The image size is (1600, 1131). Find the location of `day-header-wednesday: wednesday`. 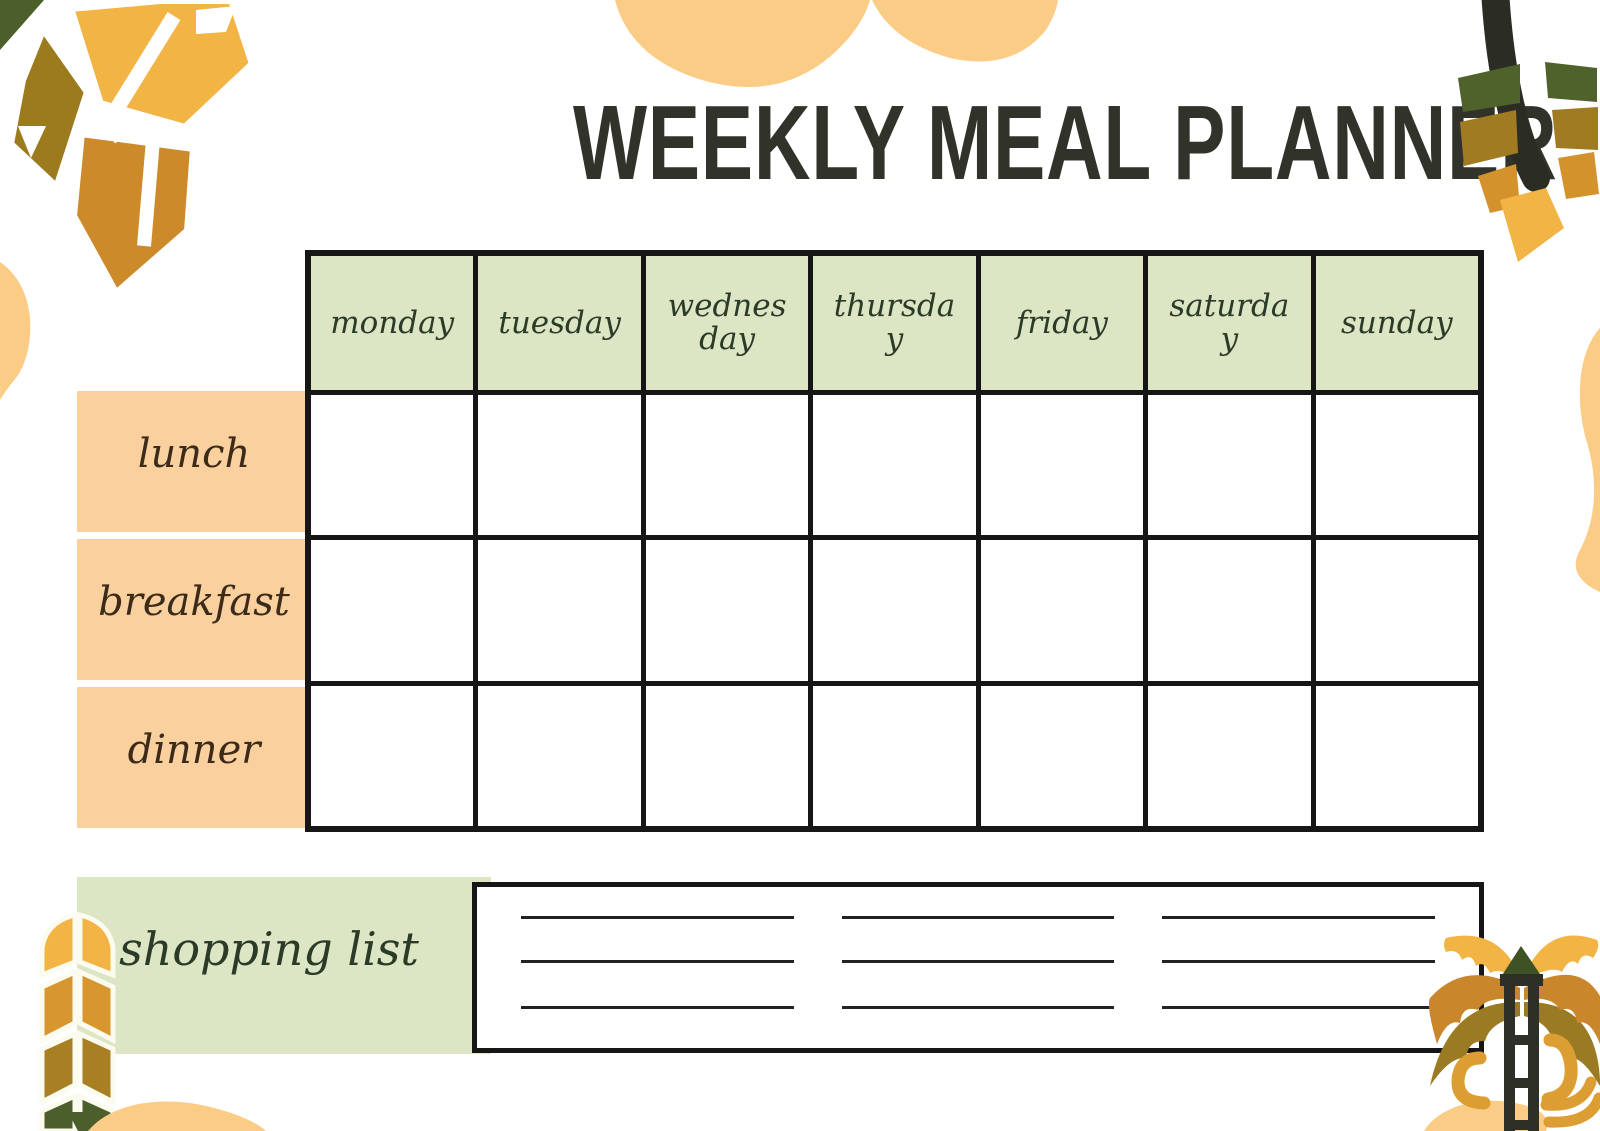

day-header-wednesday: wednesday is located at coordinates (727, 323).